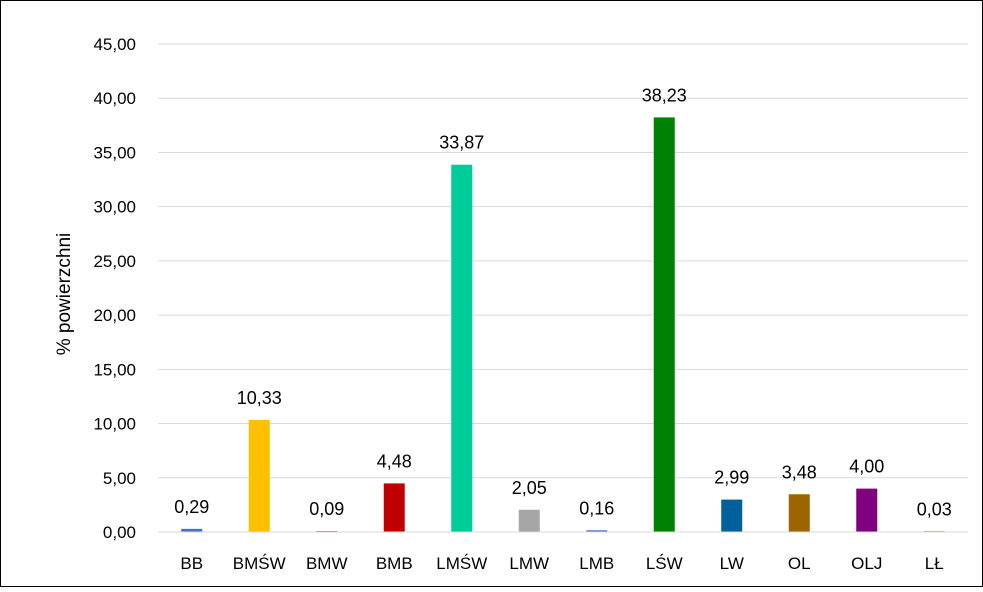 This screenshot has height=592, width=983. What do you see at coordinates (114, 152) in the screenshot?
I see `y-tick-label: 35,00` at bounding box center [114, 152].